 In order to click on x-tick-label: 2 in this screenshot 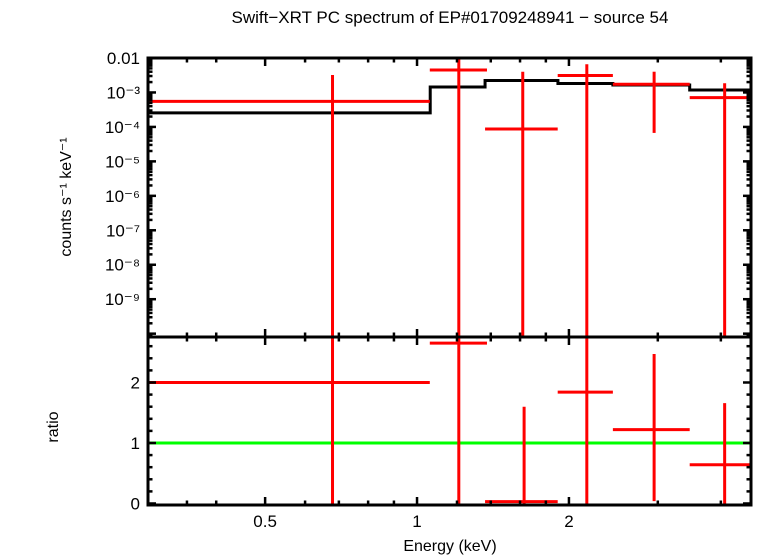, I will do `click(568, 521)`.